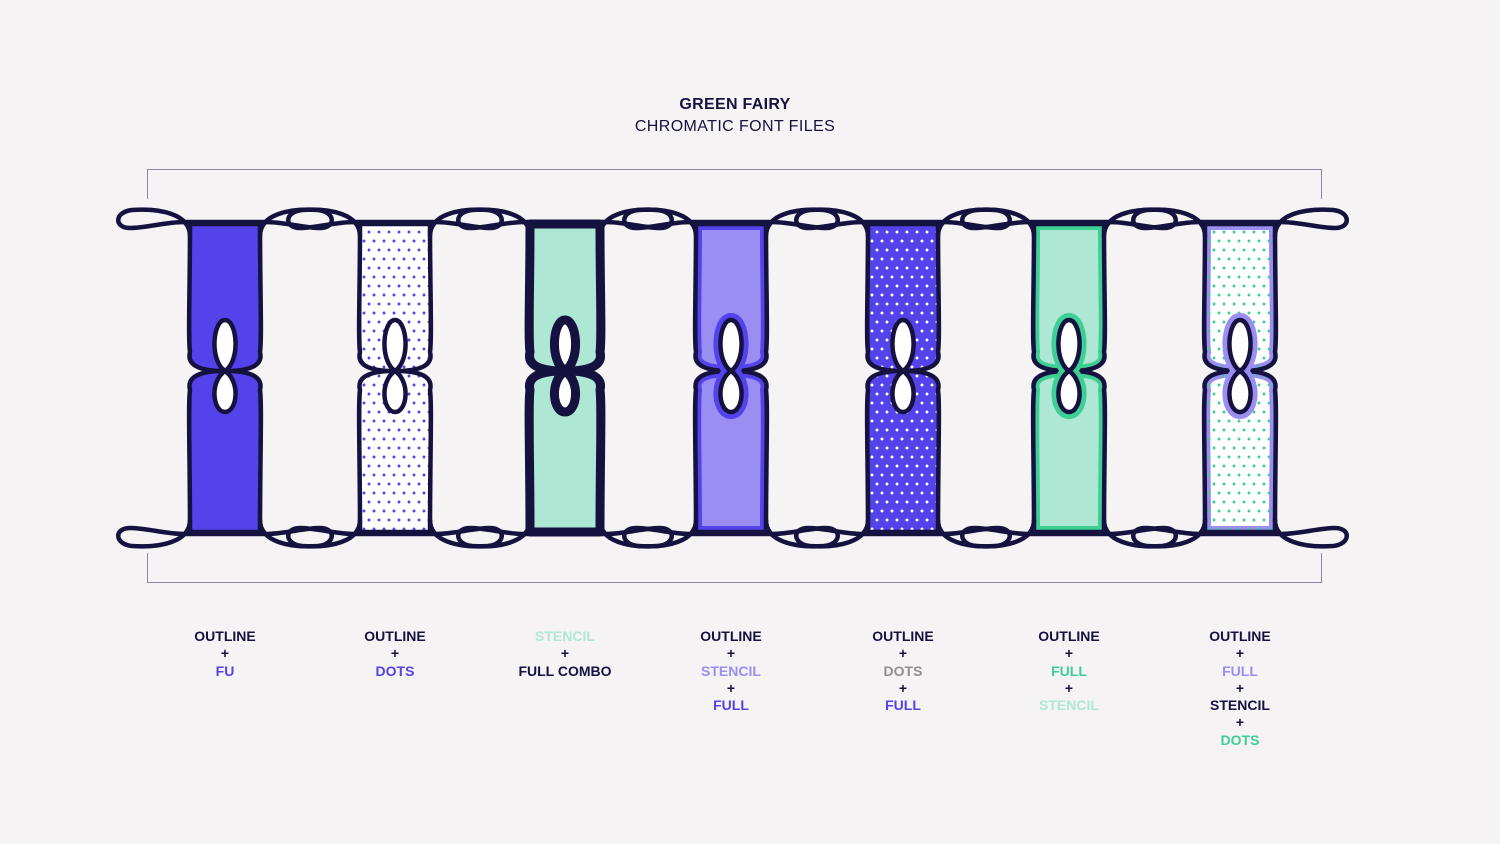  Describe the element at coordinates (735, 126) in the screenshot. I see `page-subtitle: CHROMATIC FONT FILES` at that location.